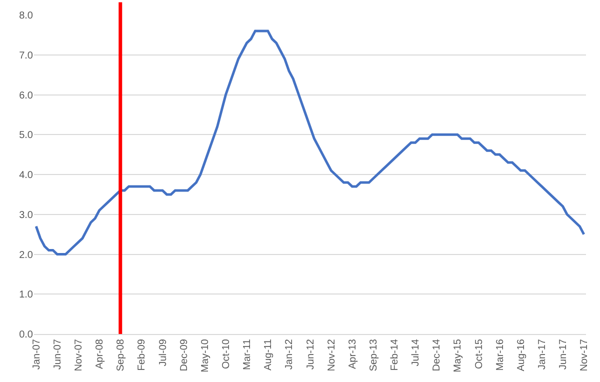  Describe the element at coordinates (26, 96) in the screenshot. I see `y-tick-label: 6.0` at that location.